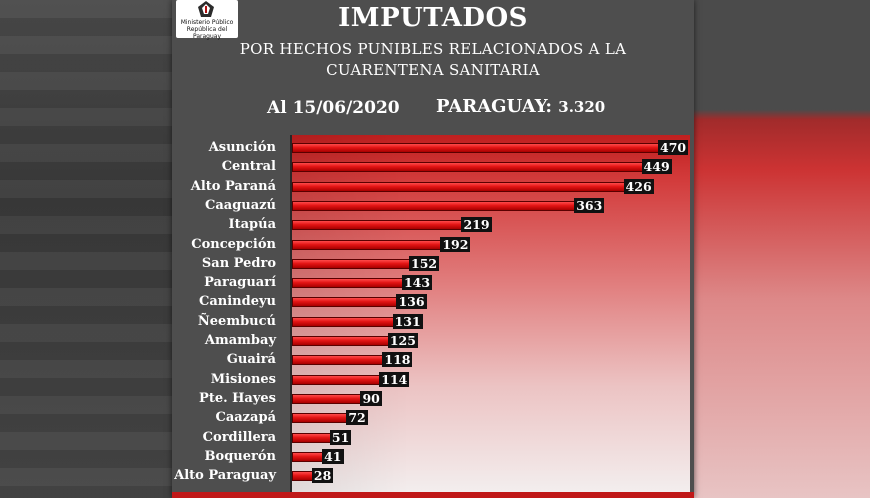 This screenshot has height=498, width=870. Describe the element at coordinates (240, 283) in the screenshot. I see `category-label: Paraguarí` at that location.